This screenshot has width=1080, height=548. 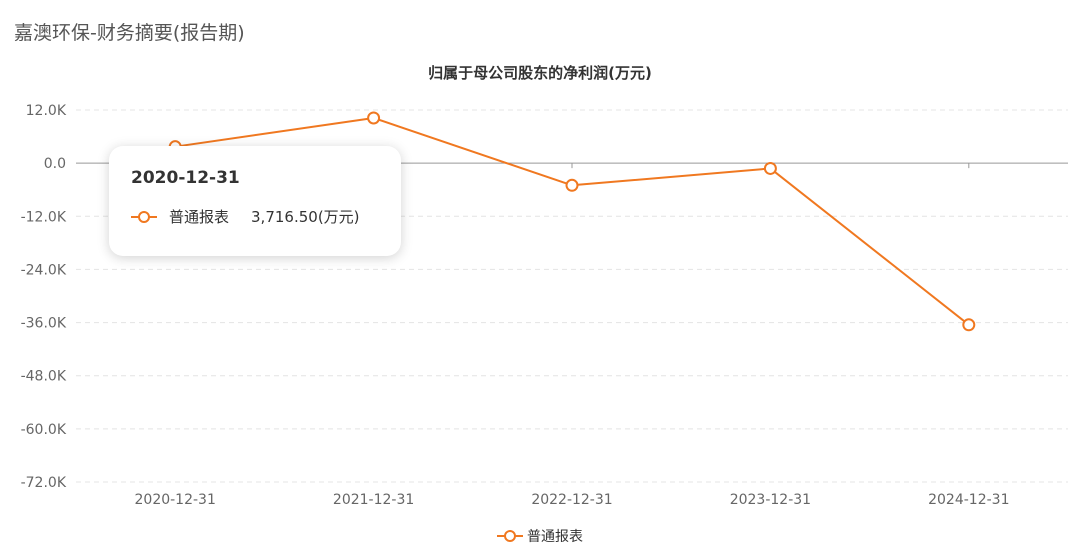 What do you see at coordinates (44, 270) in the screenshot?
I see `y-tick-label: -24.0K` at bounding box center [44, 270].